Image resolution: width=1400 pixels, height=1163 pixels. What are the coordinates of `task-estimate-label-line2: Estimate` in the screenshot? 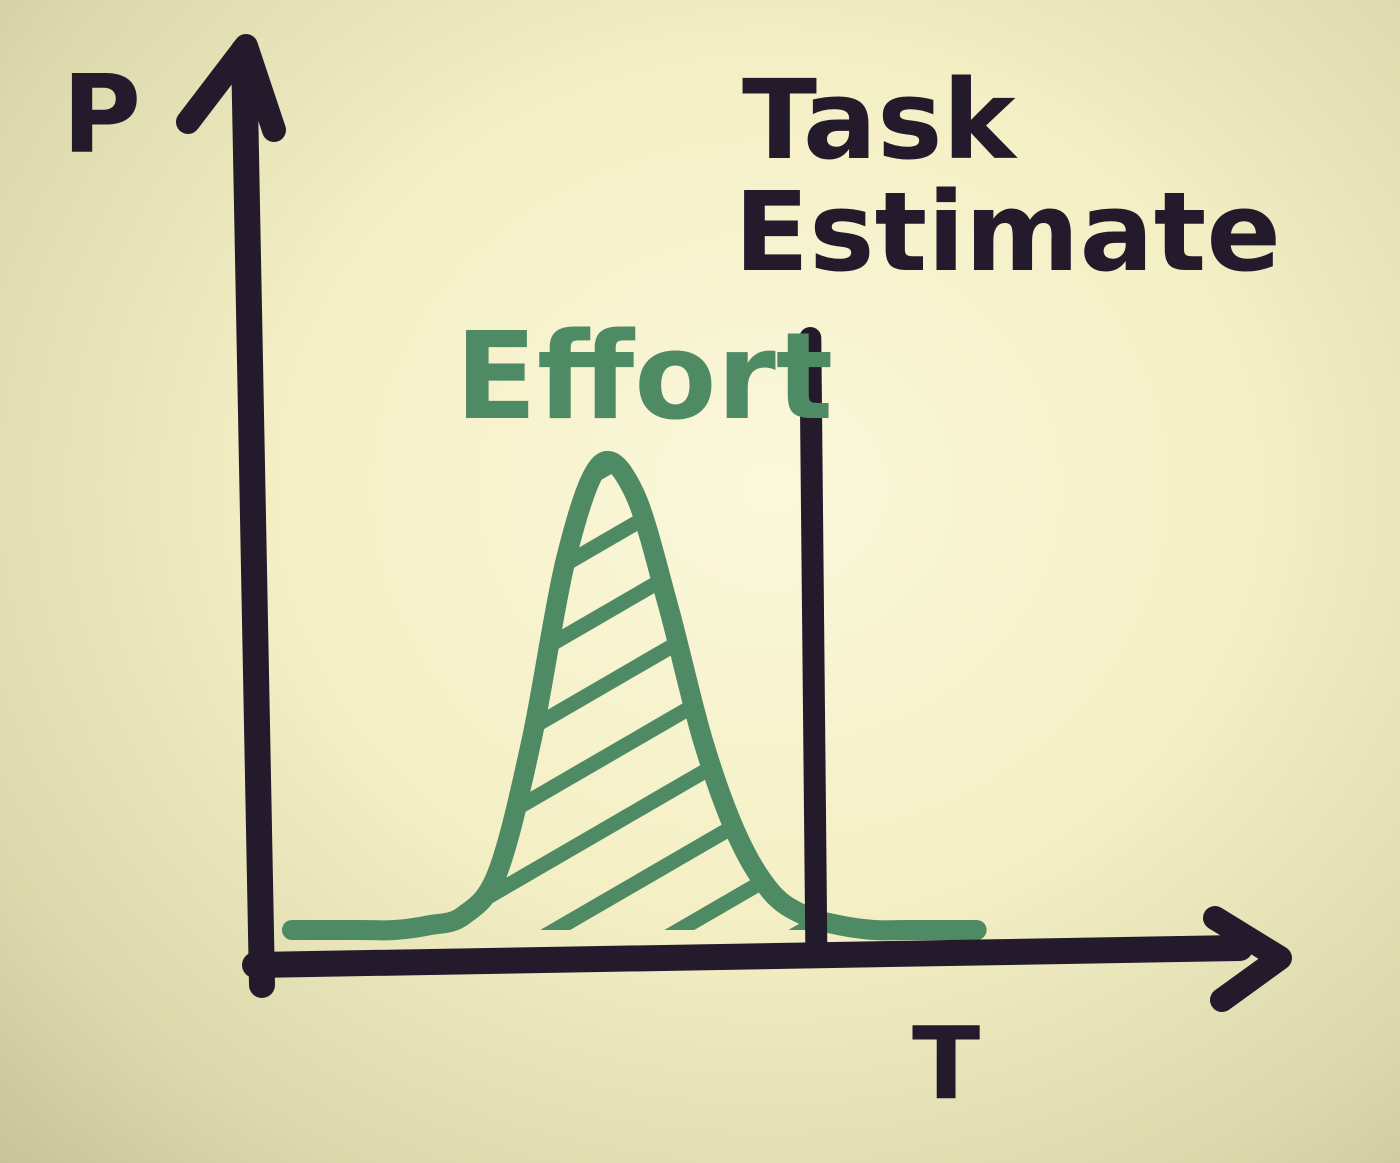 It's located at (1007, 232).